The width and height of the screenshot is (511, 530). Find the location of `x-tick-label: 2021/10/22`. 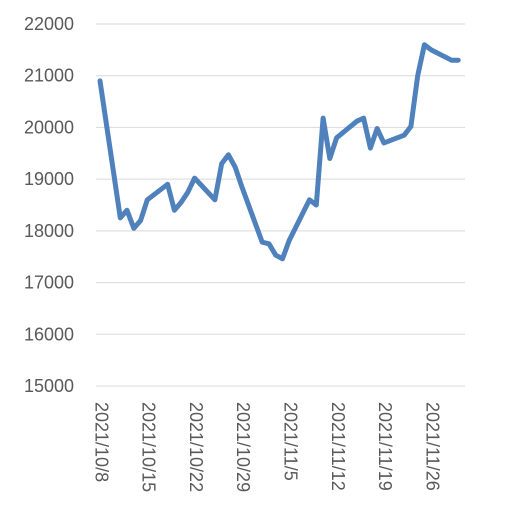

x-tick-label: 2021/10/22 is located at coordinates (196, 447).